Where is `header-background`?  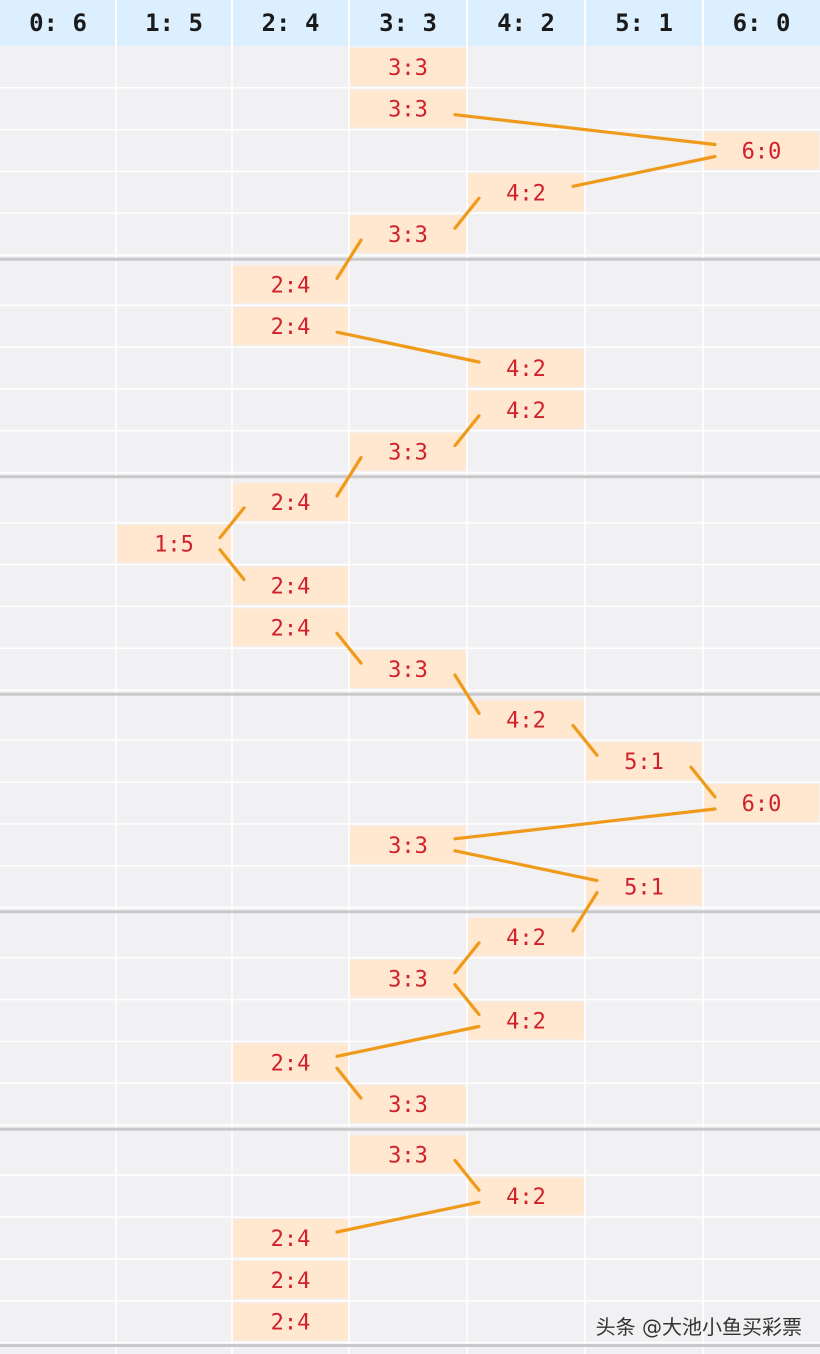
header-background is located at coordinates (410, 23).